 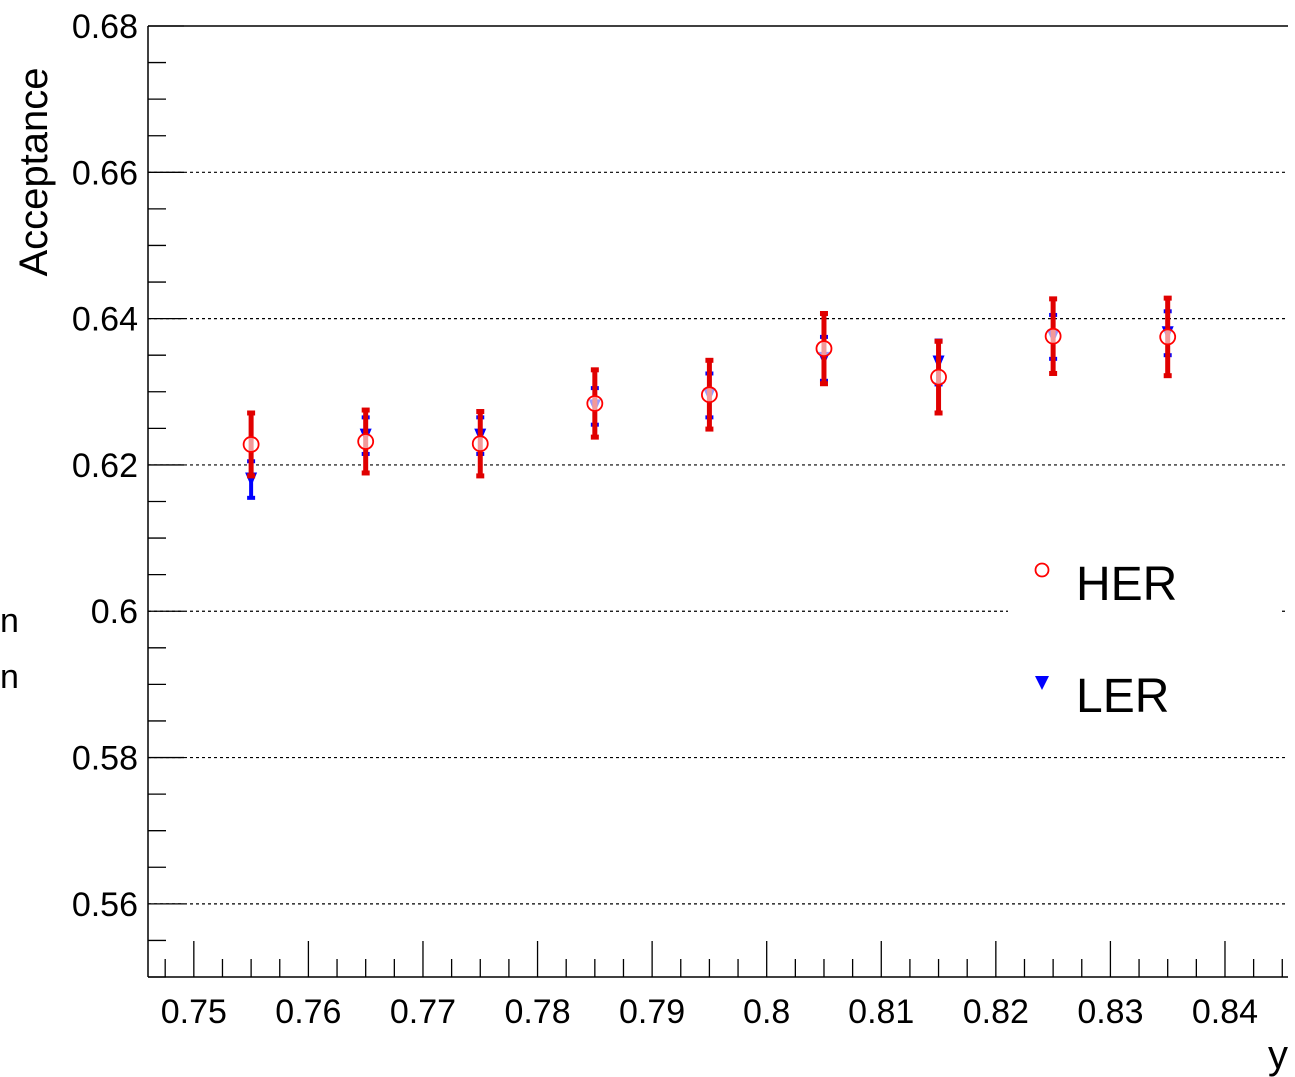 What do you see at coordinates (1225, 1012) in the screenshot?
I see `x-tick-label: 0.84` at bounding box center [1225, 1012].